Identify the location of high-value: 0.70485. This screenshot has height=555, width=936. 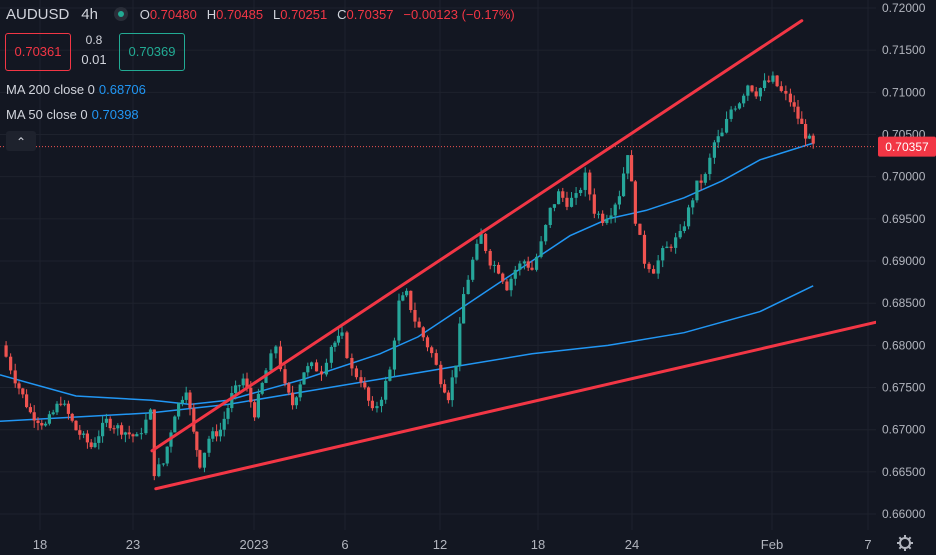
(240, 14).